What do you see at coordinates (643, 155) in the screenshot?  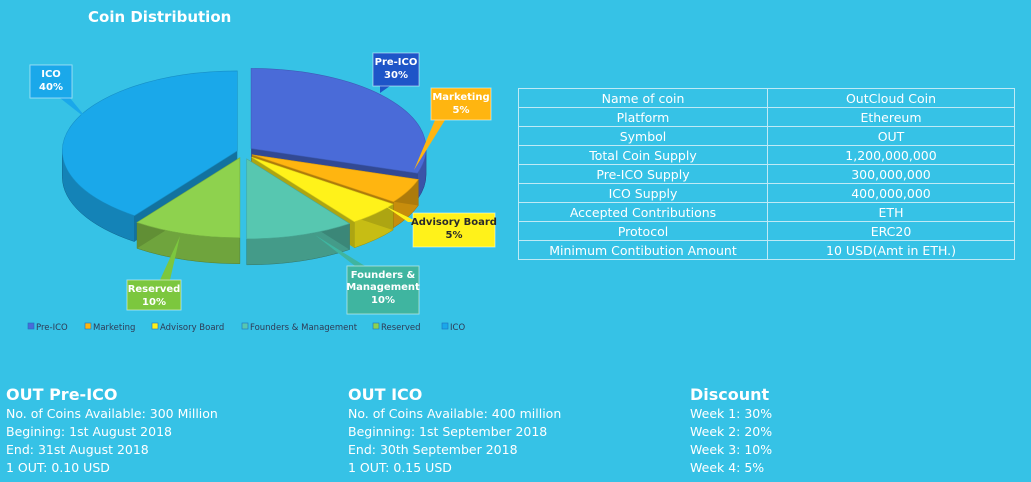 I see `table-key: Total Coin Supply` at bounding box center [643, 155].